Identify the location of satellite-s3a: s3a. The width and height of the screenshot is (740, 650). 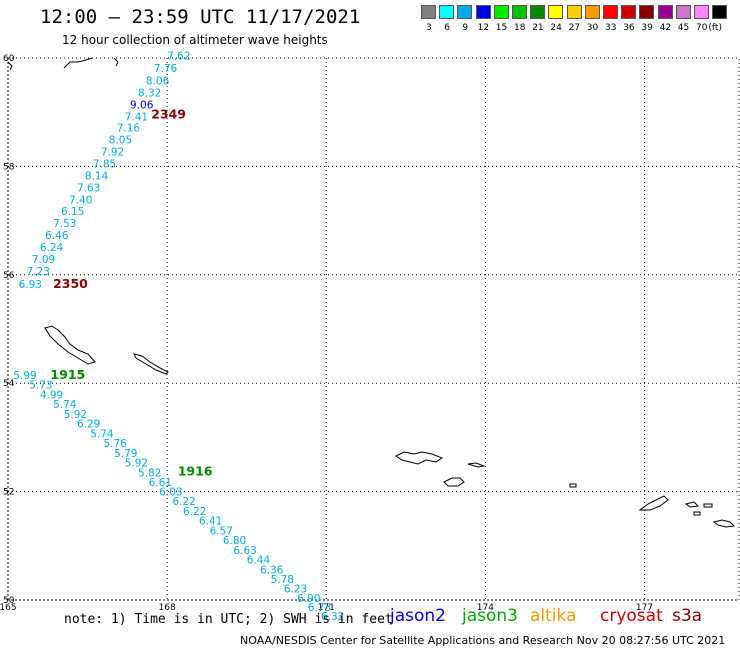
(687, 616).